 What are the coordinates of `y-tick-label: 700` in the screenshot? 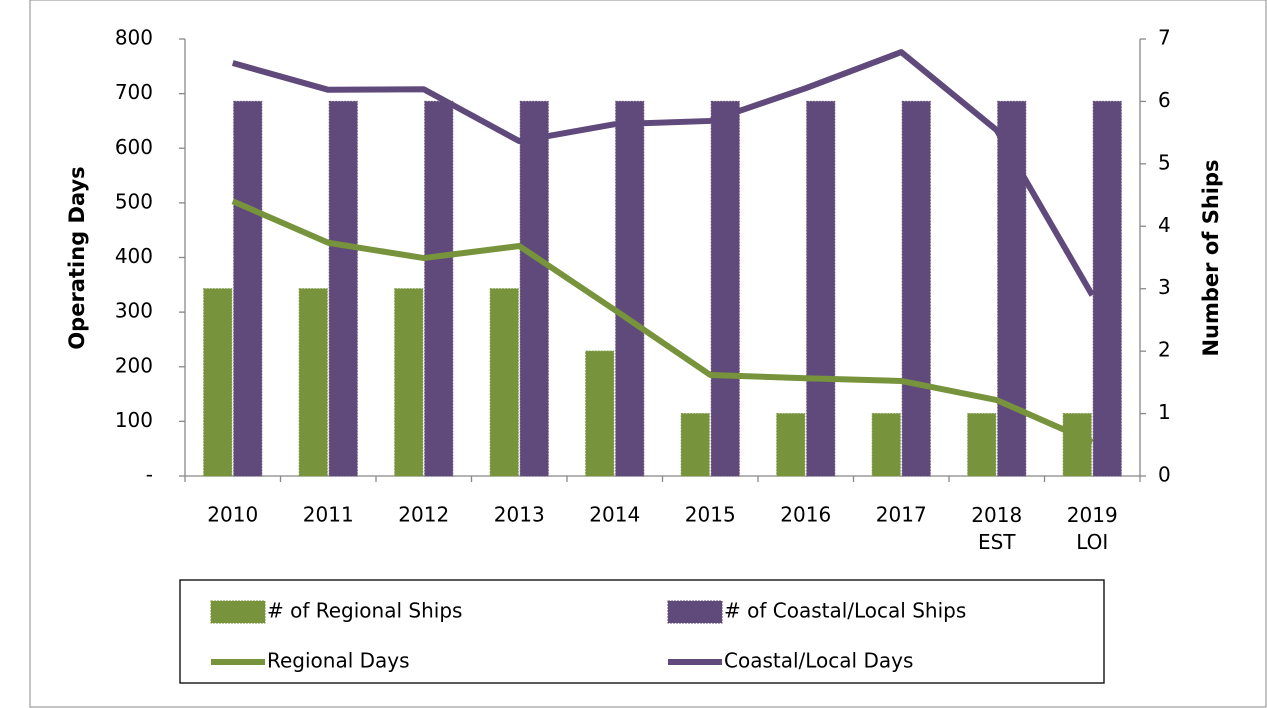 It's located at (134, 92).